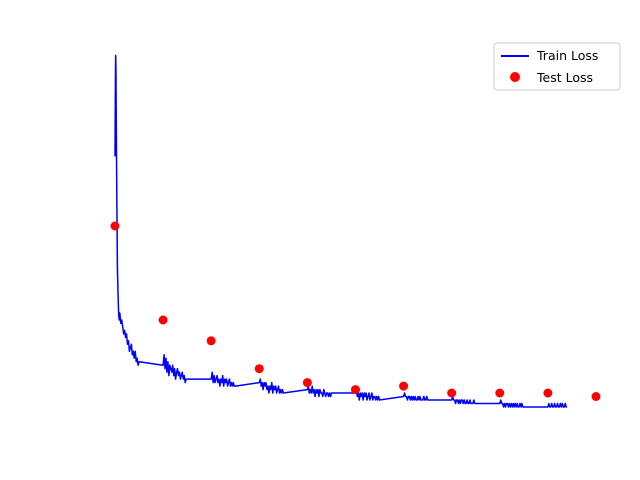 This screenshot has width=640, height=480. I want to click on legend-test-loss-label: Test Loss, so click(564, 77).